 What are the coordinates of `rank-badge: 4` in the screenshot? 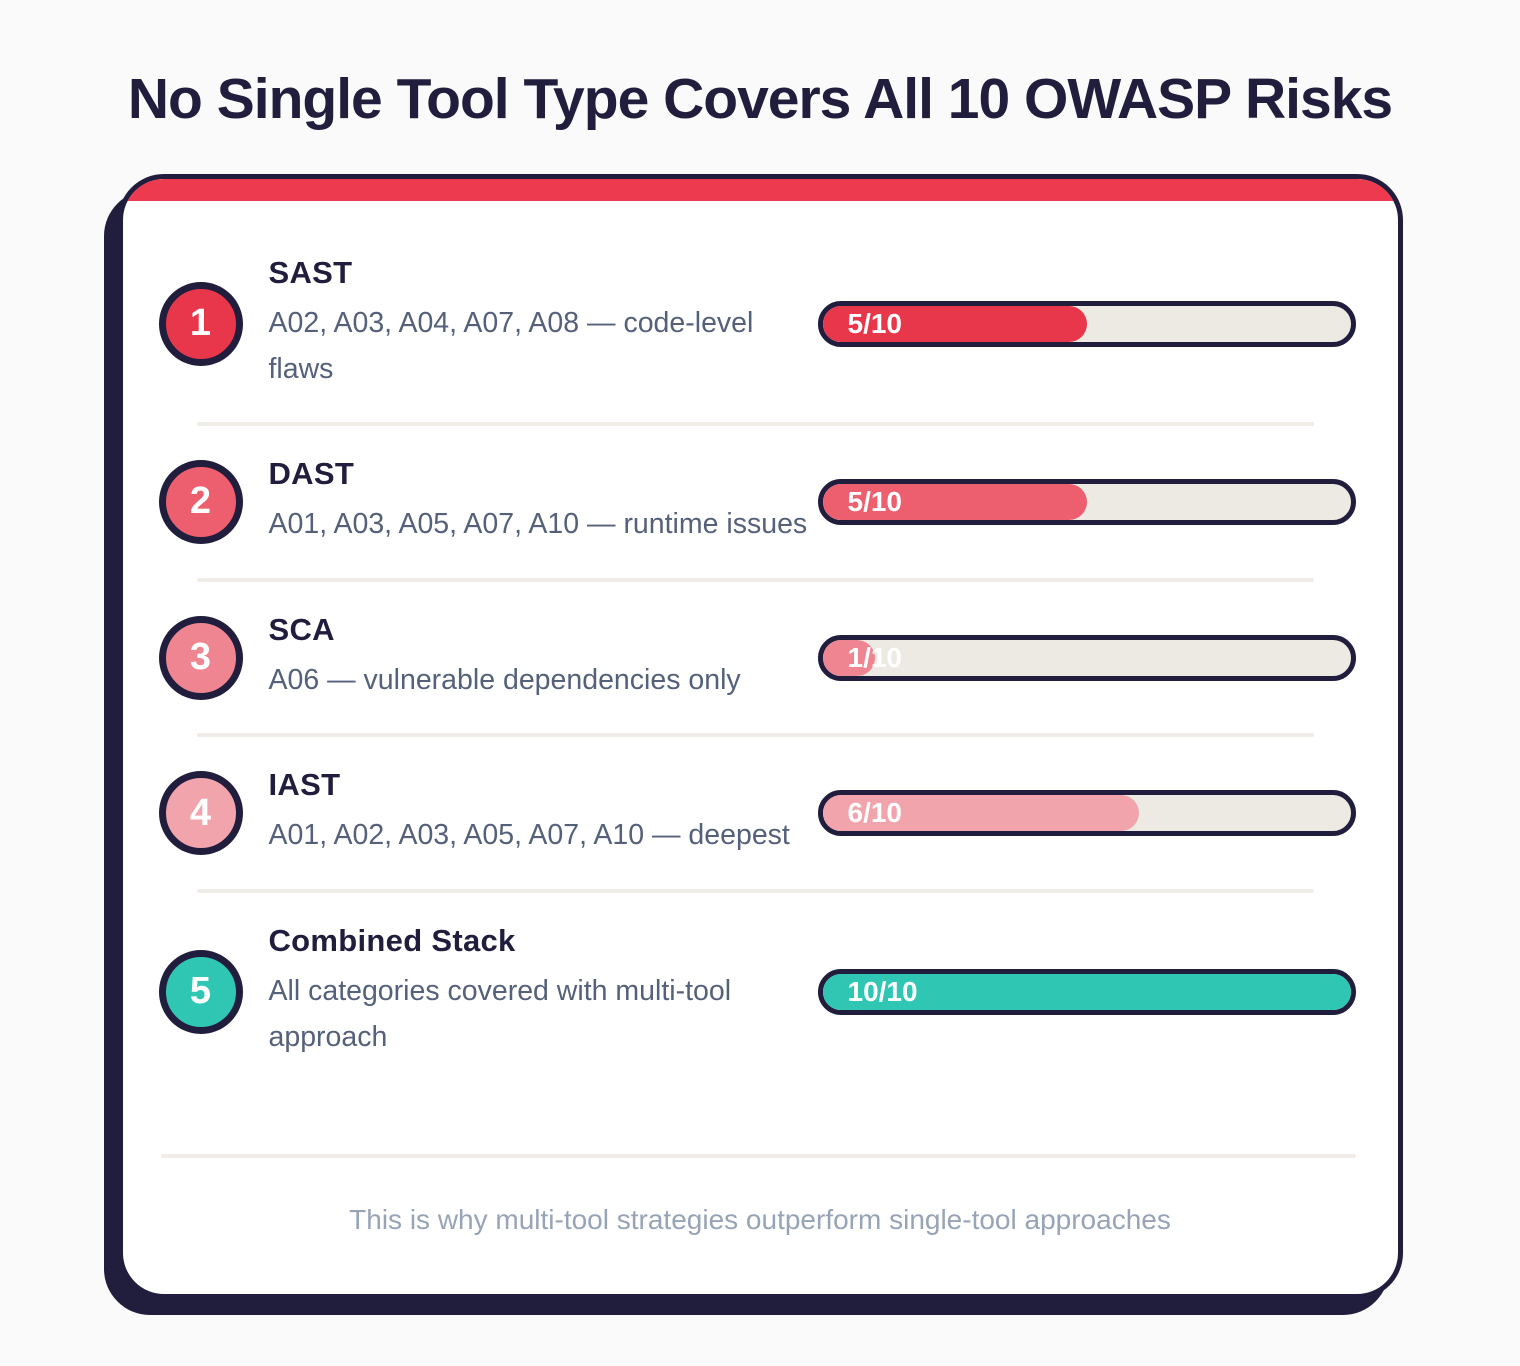 It's located at (200, 813).